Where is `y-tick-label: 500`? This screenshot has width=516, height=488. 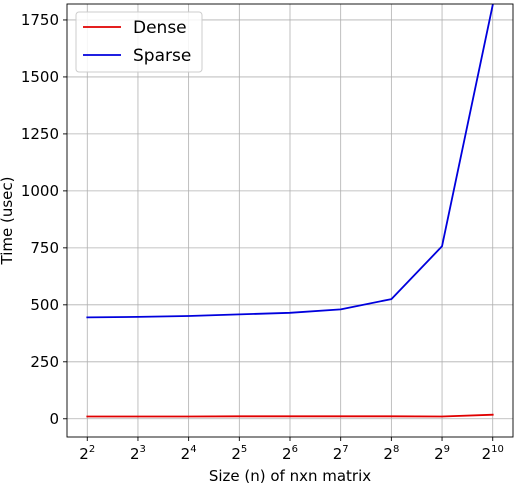 y-tick-label: 500 is located at coordinates (44, 305).